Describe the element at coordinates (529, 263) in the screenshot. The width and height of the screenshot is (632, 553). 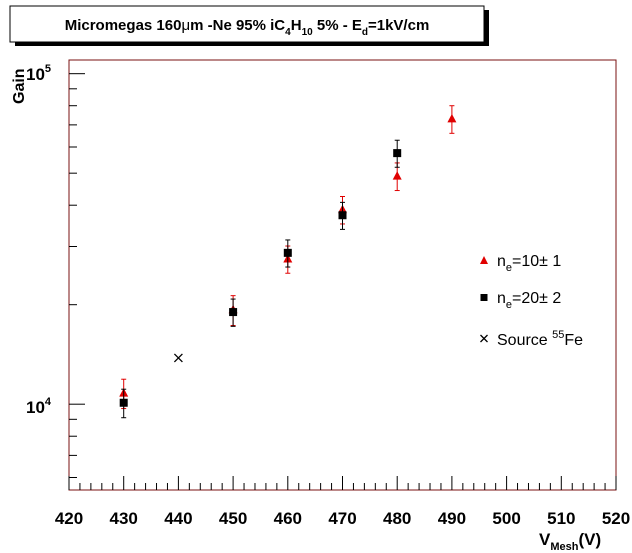
I see `legend-label-ne10: ne=10± 1` at that location.